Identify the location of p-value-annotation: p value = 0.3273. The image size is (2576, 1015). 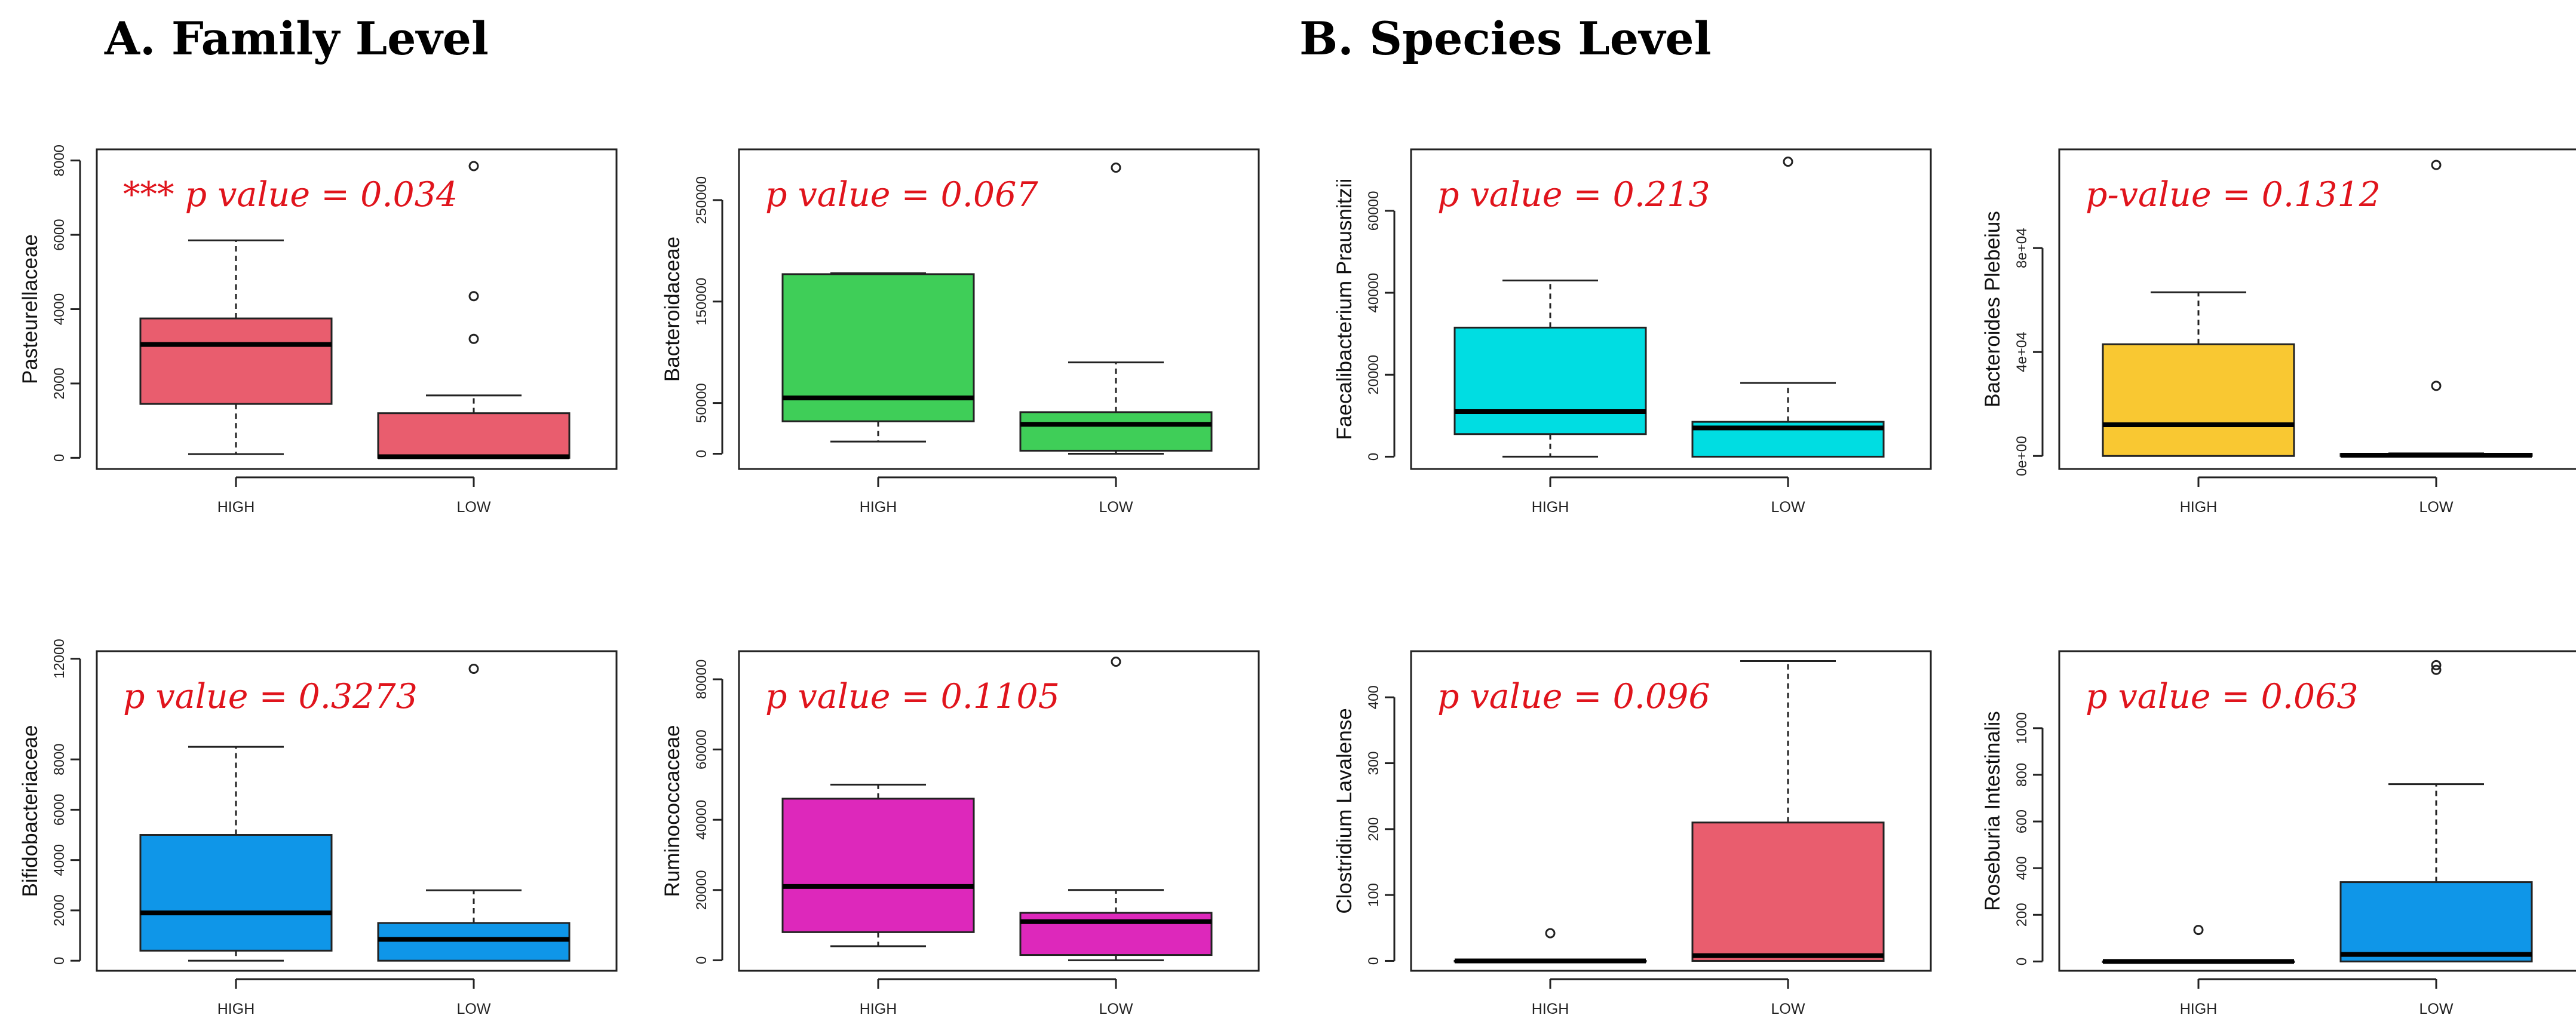
(270, 696).